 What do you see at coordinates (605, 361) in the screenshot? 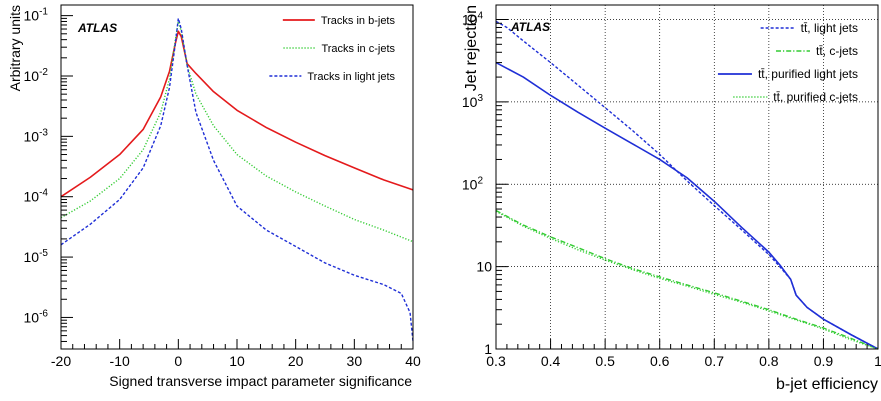
I see `x-tick-label: 0.5` at bounding box center [605, 361].